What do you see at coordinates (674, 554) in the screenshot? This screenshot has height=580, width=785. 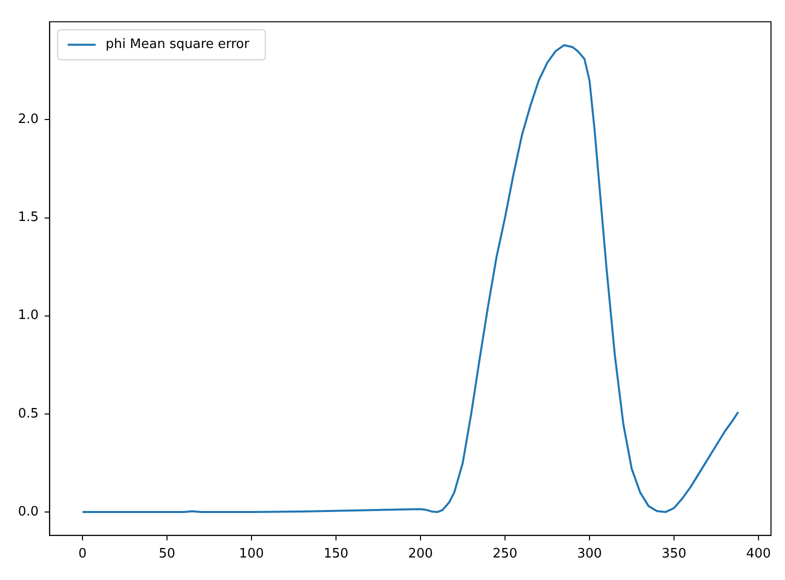 I see `x-tick-label: 350` at bounding box center [674, 554].